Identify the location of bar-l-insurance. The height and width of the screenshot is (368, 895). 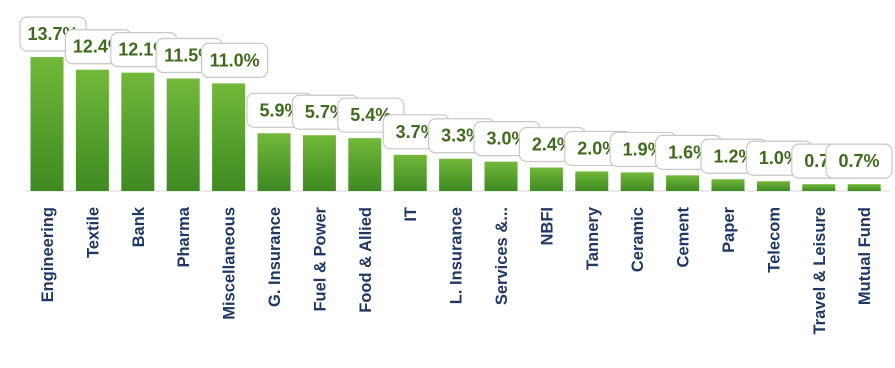
(456, 174).